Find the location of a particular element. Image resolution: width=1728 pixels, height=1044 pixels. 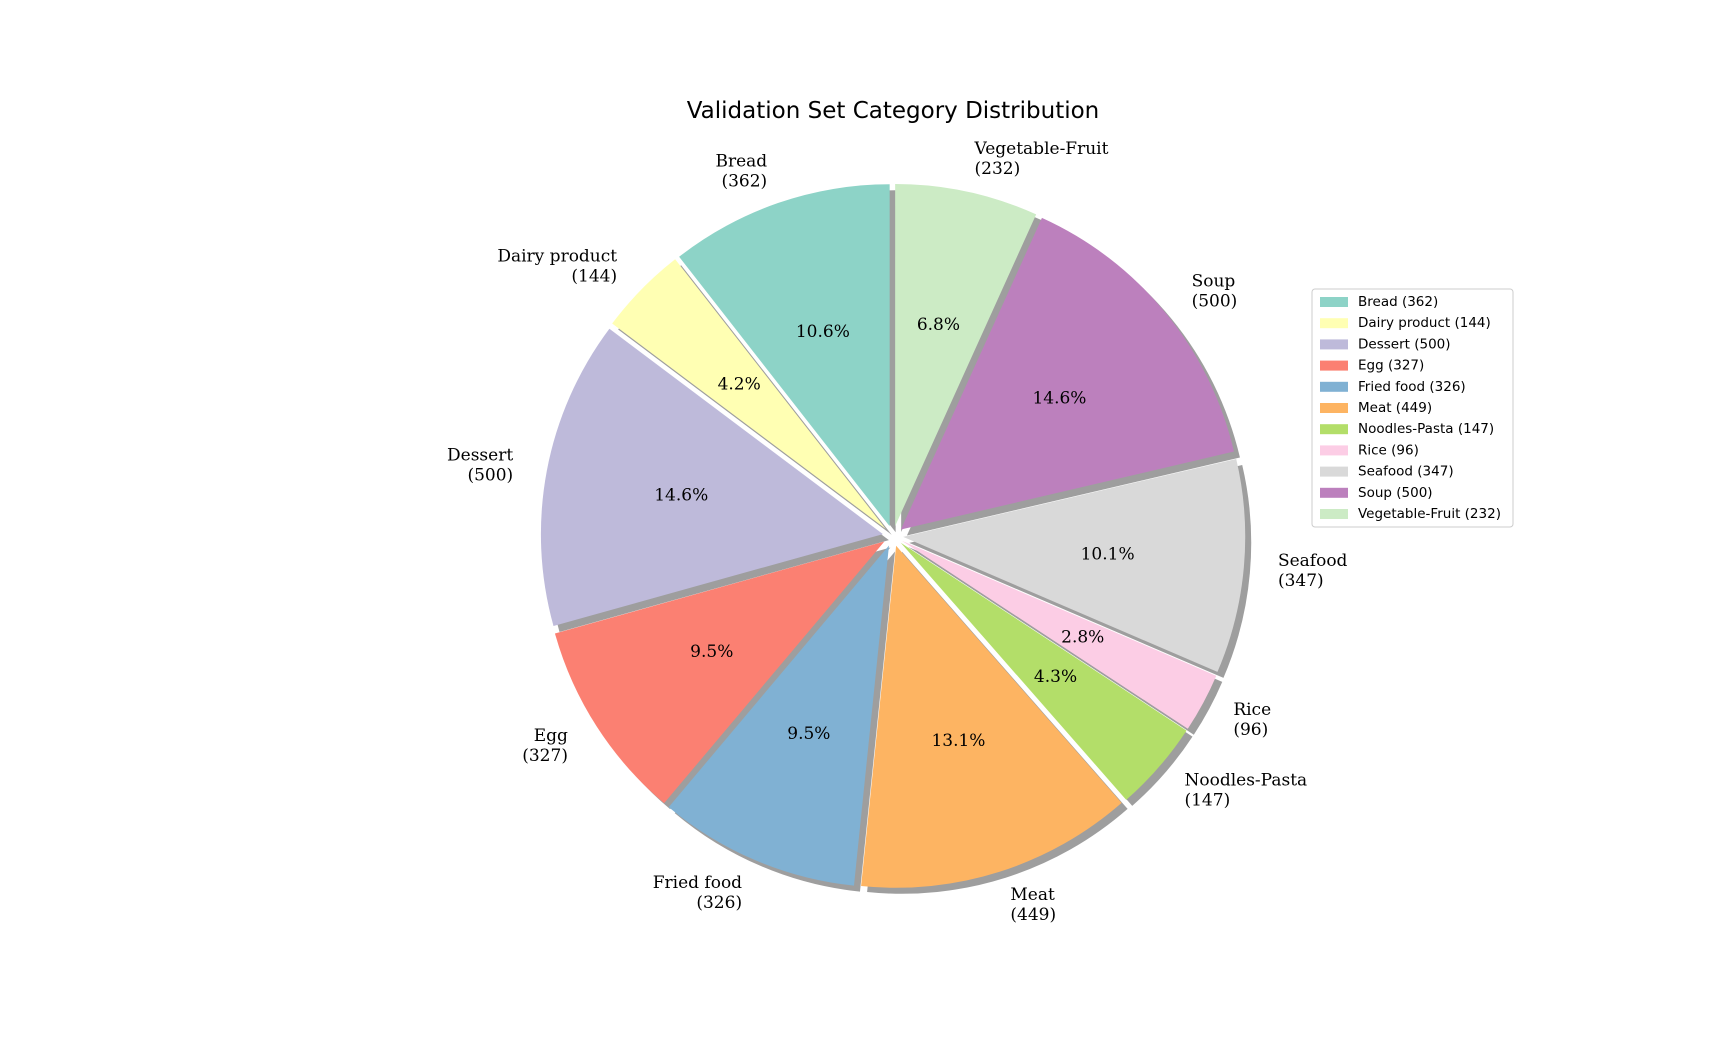

slice-label-line: (232) is located at coordinates (998, 169).